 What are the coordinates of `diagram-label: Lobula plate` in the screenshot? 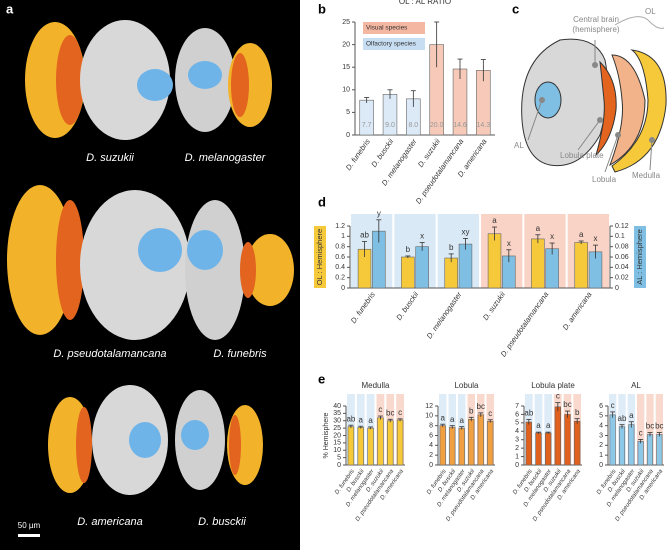 It's located at (582, 155).